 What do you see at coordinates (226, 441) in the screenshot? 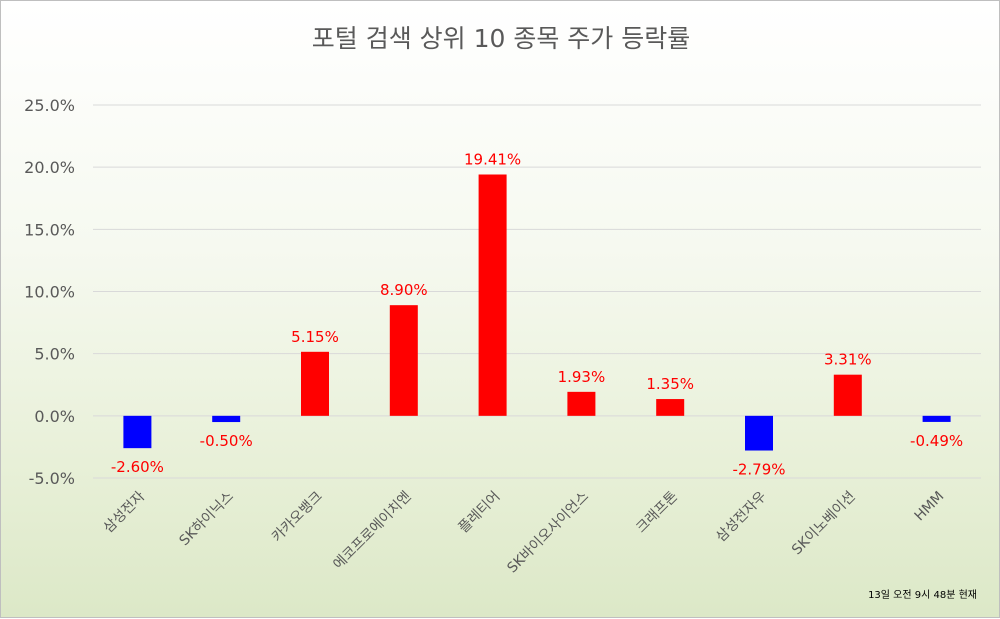
I see `data-label: -0.50%` at bounding box center [226, 441].